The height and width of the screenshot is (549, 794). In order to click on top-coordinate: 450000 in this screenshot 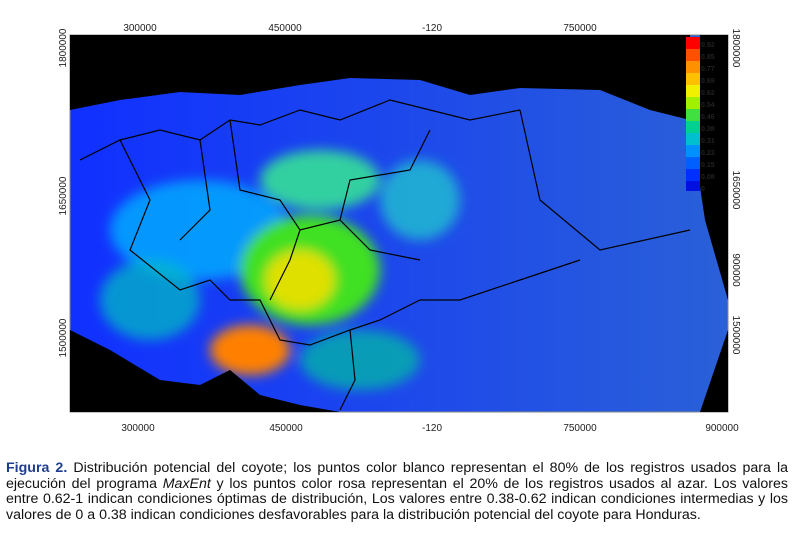, I will do `click(285, 28)`.